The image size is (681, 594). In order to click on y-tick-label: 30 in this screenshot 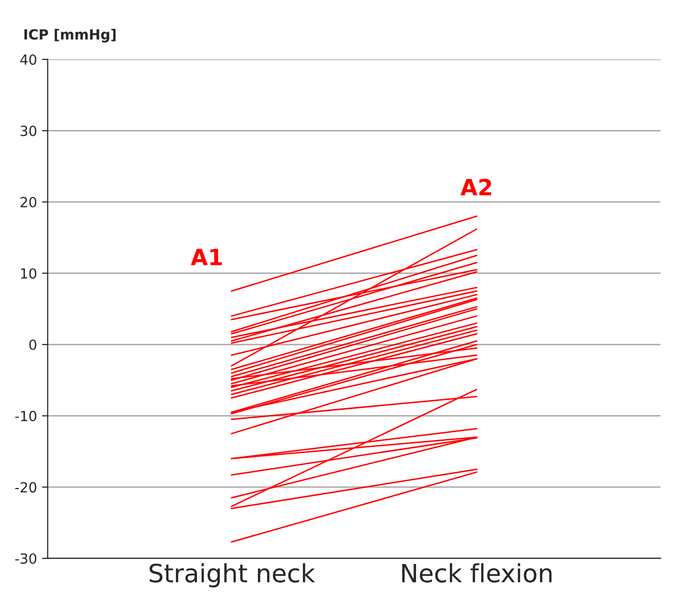, I will do `click(28, 131)`.